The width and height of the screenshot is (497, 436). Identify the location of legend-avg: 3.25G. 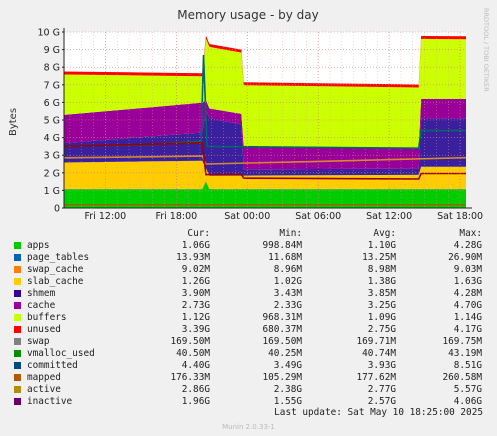
(381, 305).